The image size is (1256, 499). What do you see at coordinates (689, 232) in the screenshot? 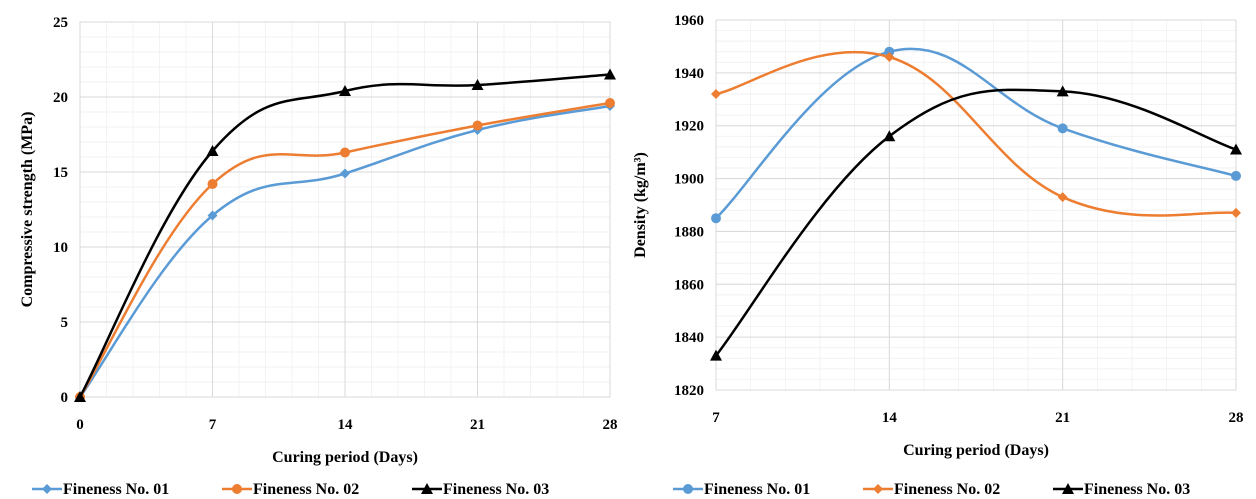
I see `y-tick-label: 1880` at bounding box center [689, 232].